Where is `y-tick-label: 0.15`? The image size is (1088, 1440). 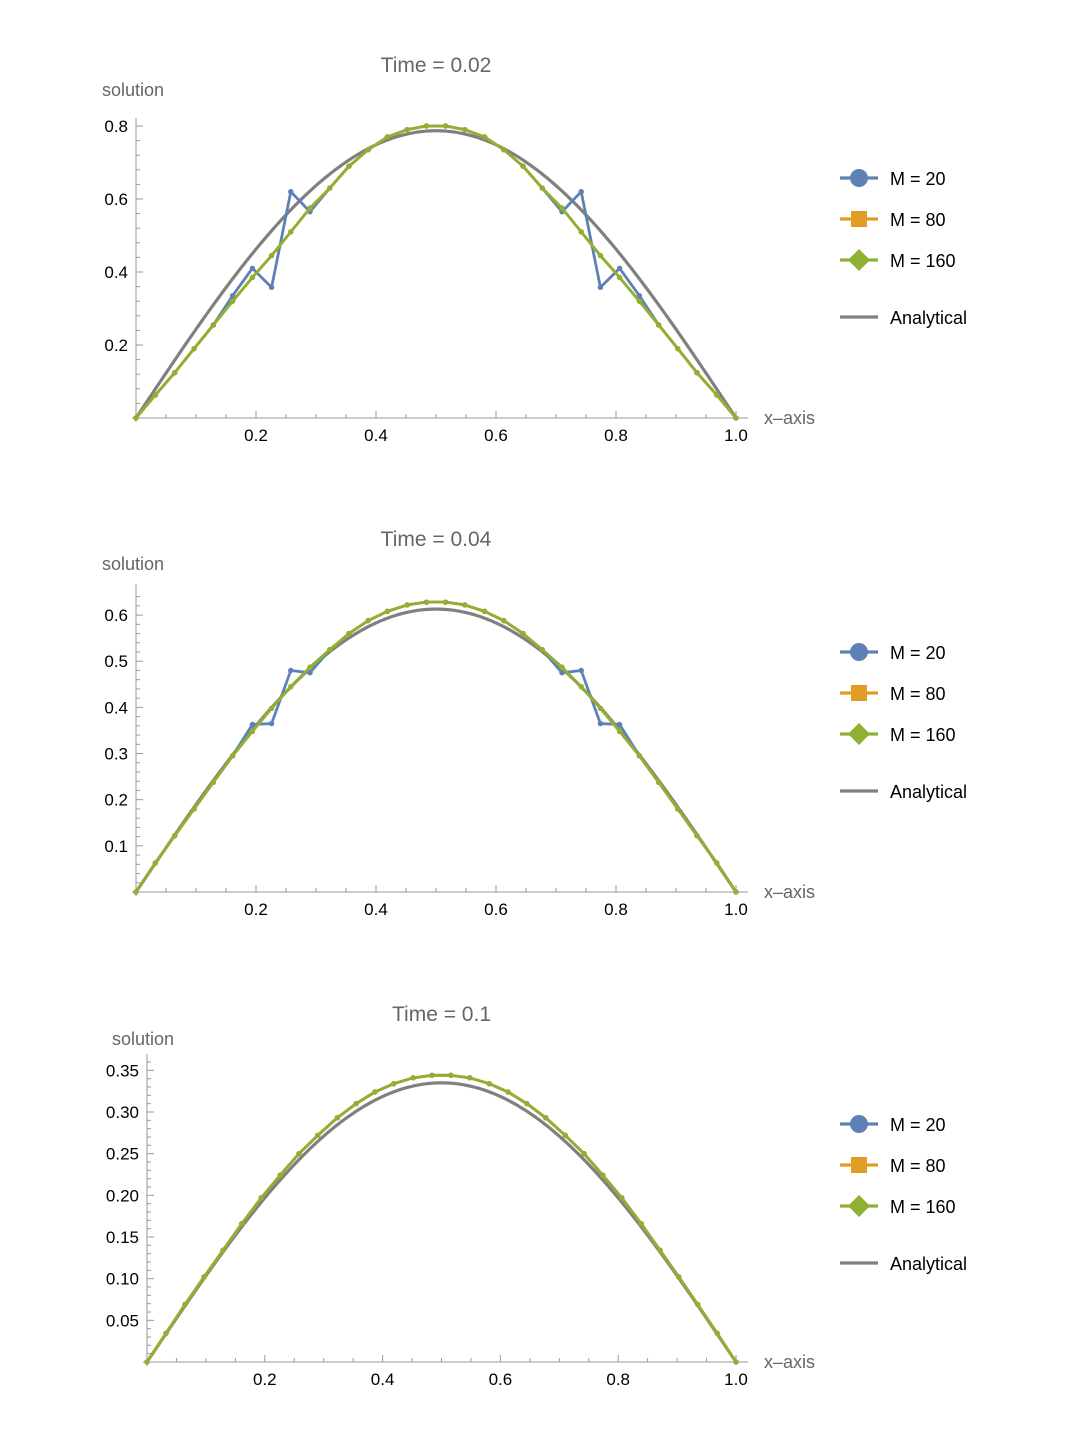
y-tick-label: 0.15 is located at coordinates (122, 1237).